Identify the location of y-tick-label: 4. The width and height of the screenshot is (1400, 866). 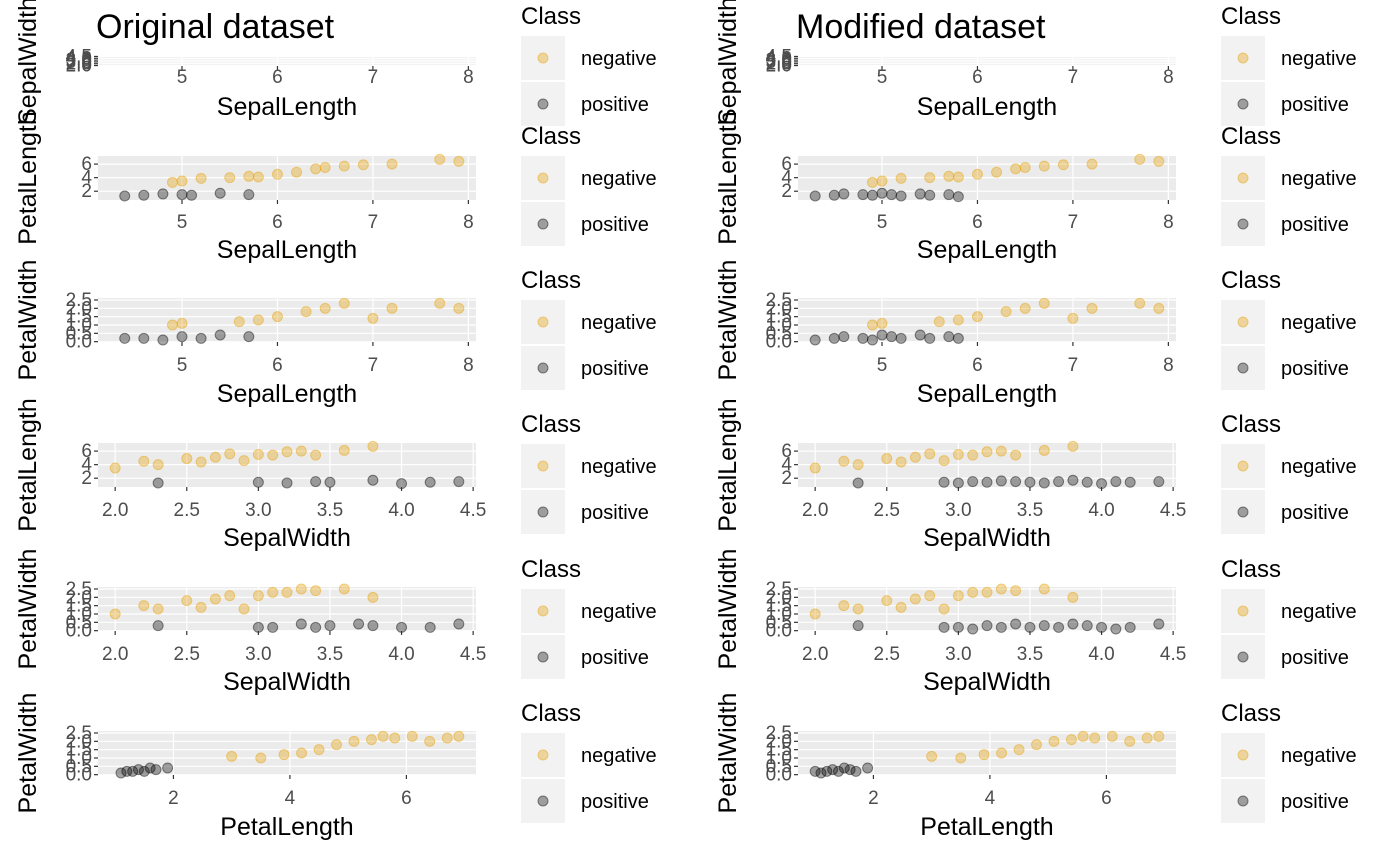
(786, 465).